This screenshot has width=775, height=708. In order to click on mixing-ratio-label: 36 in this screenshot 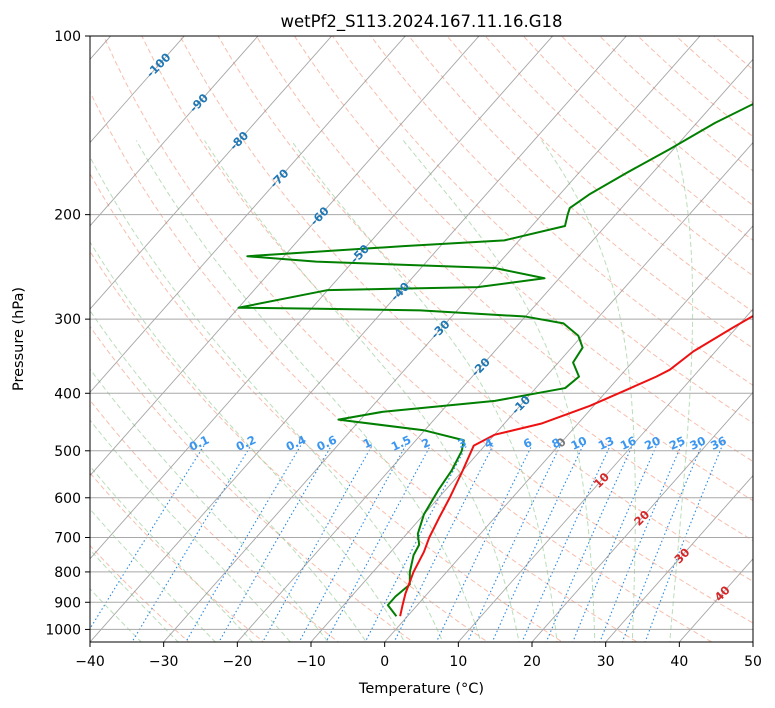, I will do `click(718, 442)`.